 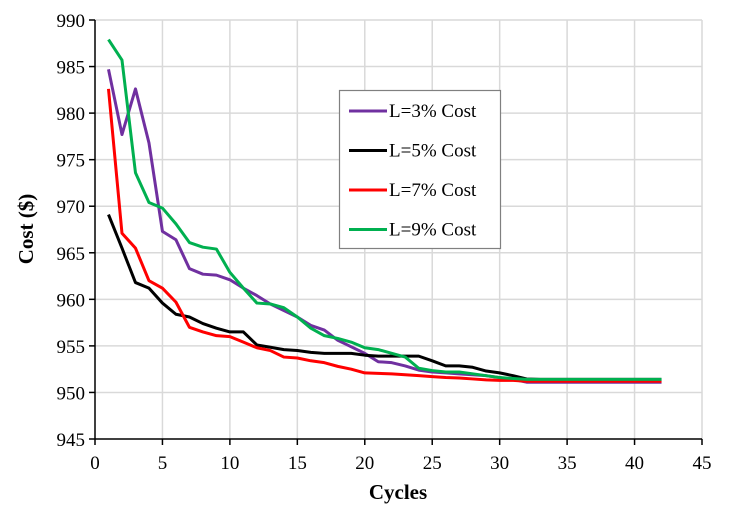 I want to click on legend-label: L=7% Cost, so click(x=433, y=190).